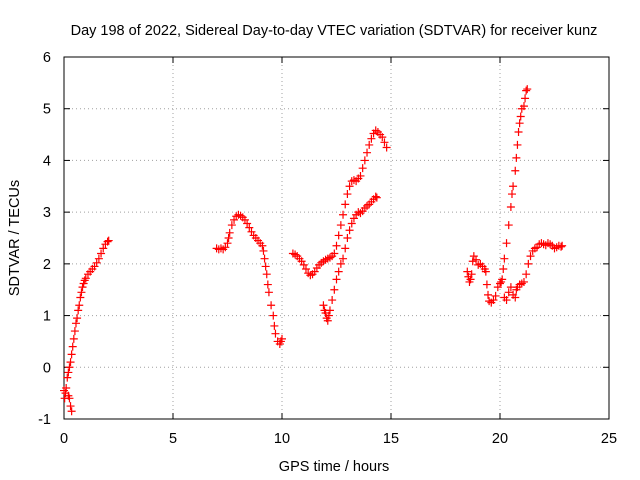 The width and height of the screenshot is (640, 480). I want to click on x-tick-label: 25, so click(609, 439).